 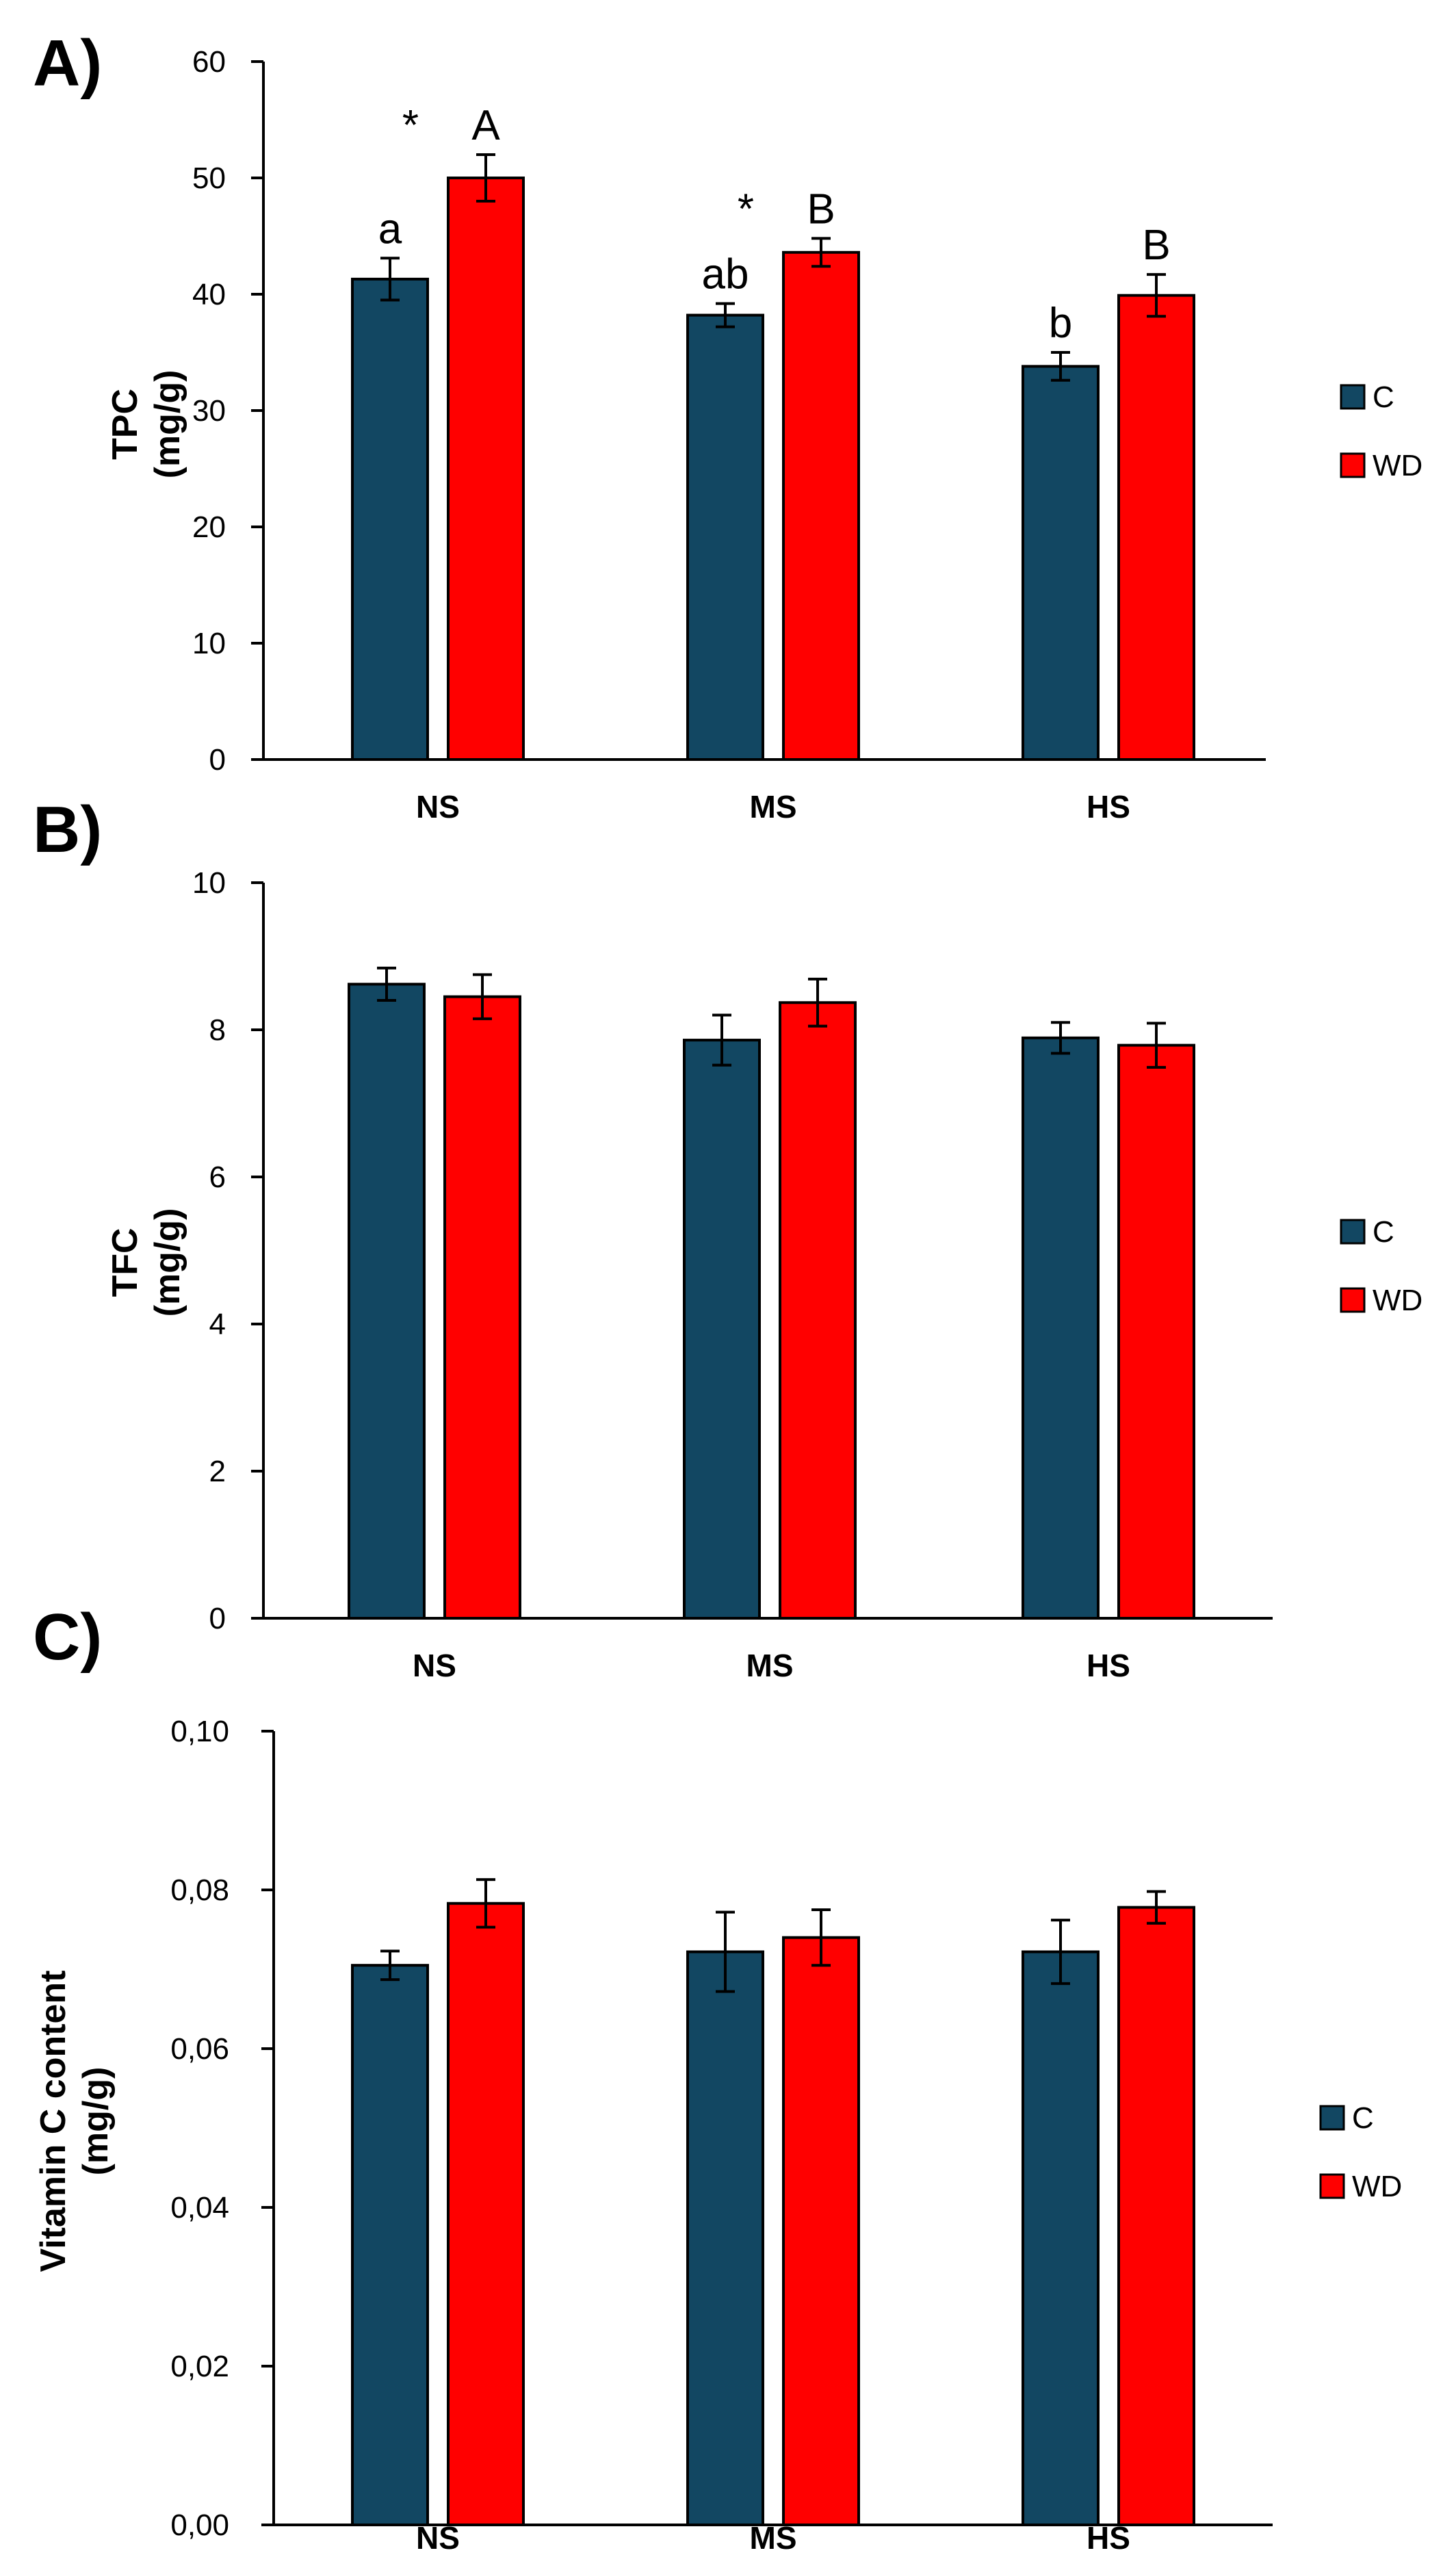 What do you see at coordinates (485, 125) in the screenshot?
I see `significance-letter: A` at bounding box center [485, 125].